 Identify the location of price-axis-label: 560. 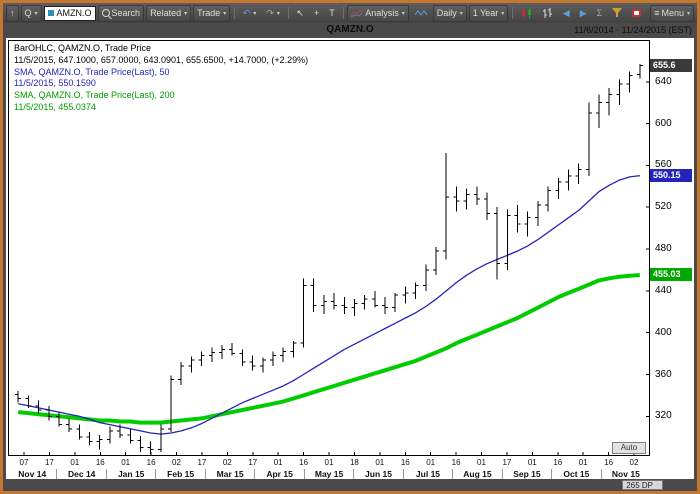
(663, 165).